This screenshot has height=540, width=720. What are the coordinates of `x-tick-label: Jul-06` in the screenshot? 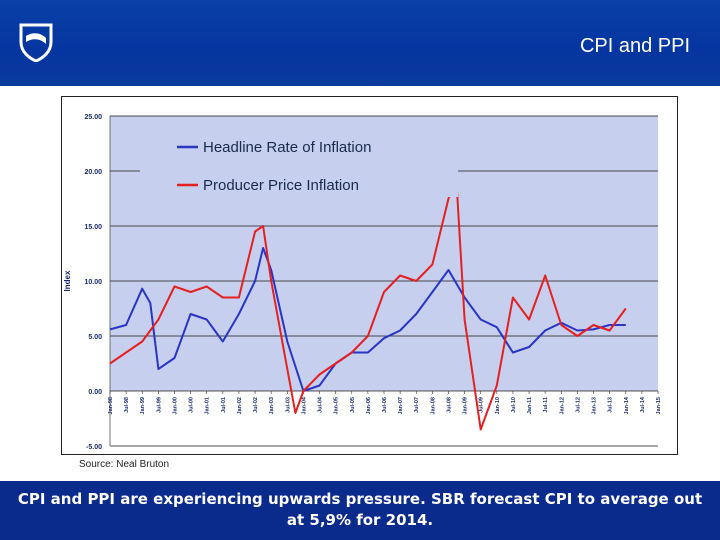 It's located at (385, 405).